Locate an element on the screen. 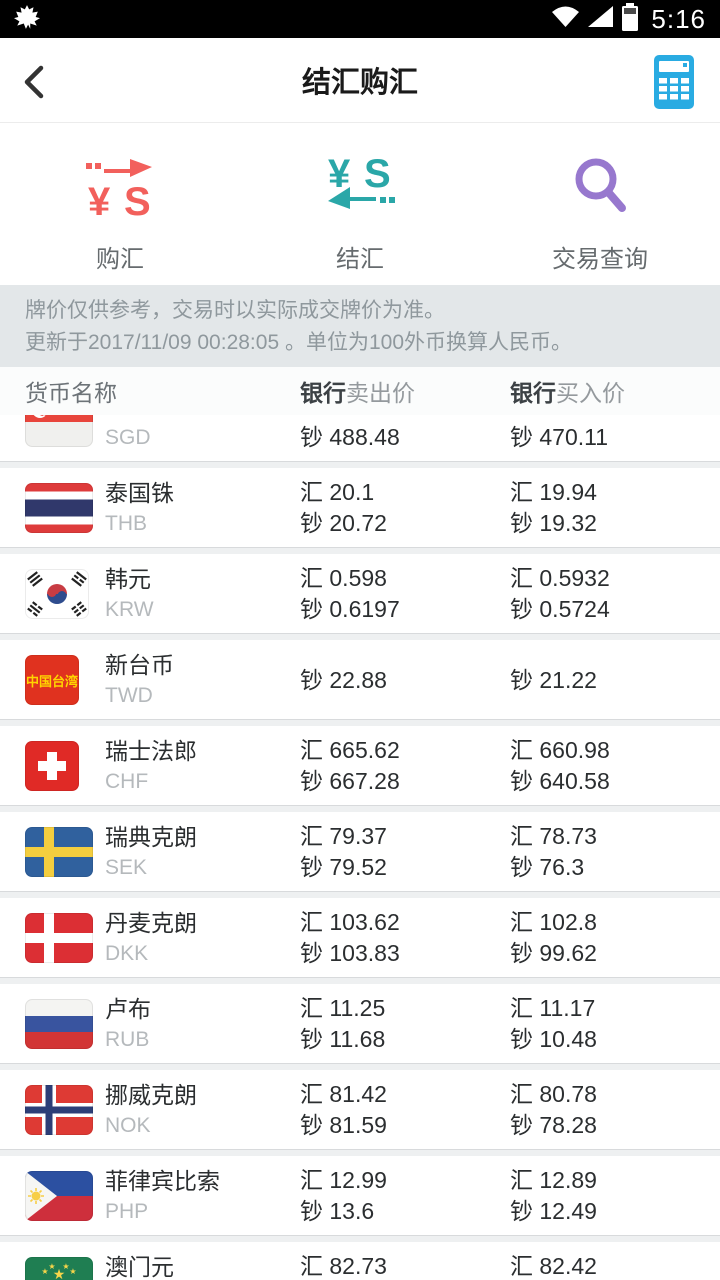  rate-line: 汇 665.62 is located at coordinates (350, 750).